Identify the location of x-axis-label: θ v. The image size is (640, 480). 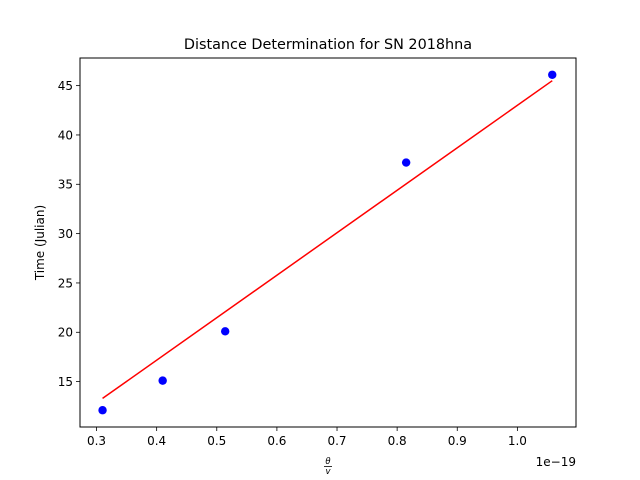
(328, 467).